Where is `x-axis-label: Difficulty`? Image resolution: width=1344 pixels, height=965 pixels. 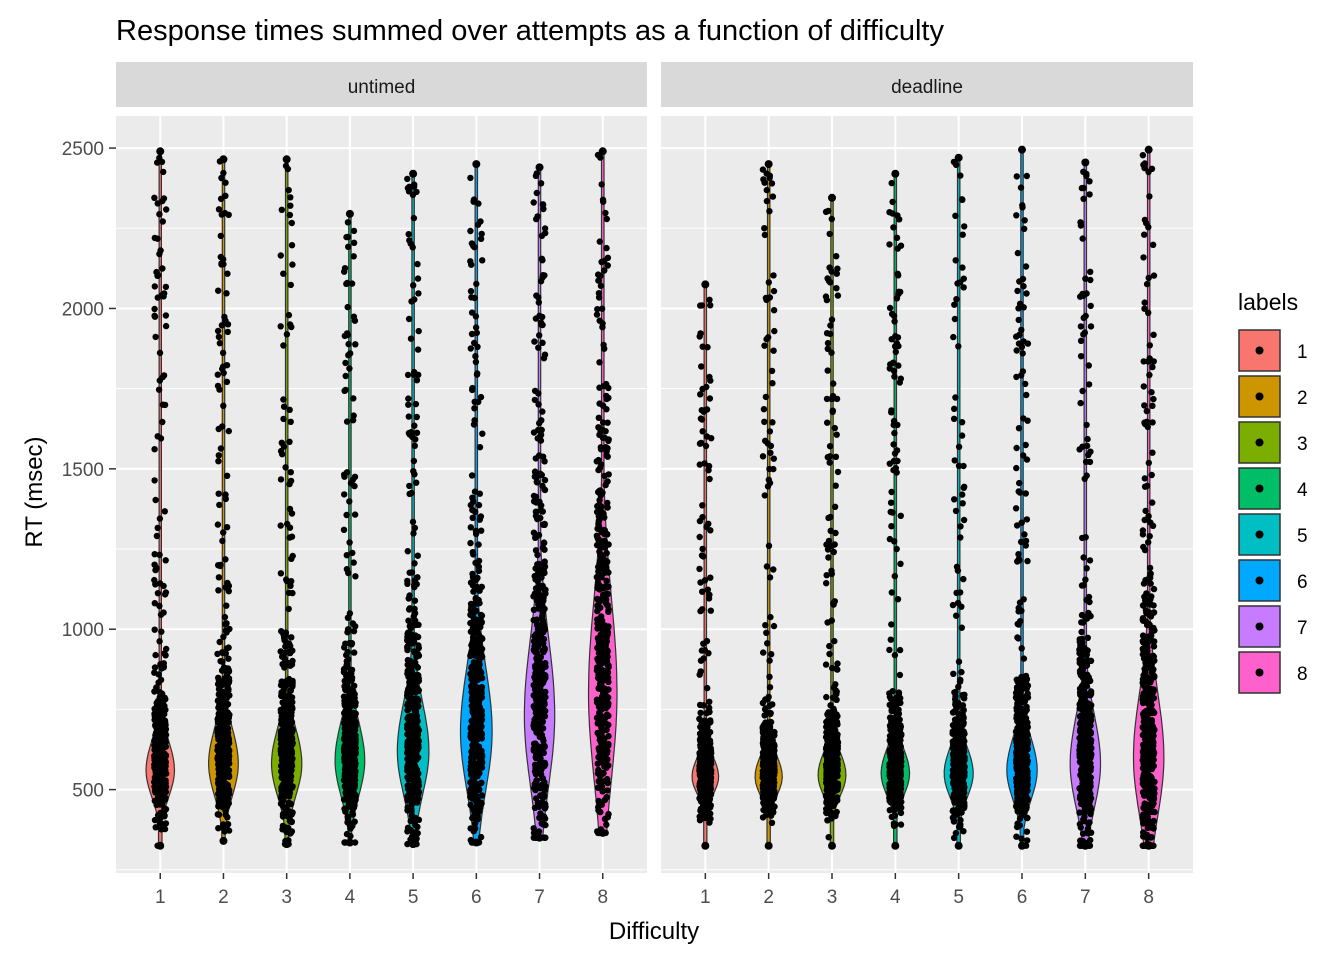 x-axis-label: Difficulty is located at coordinates (654, 931).